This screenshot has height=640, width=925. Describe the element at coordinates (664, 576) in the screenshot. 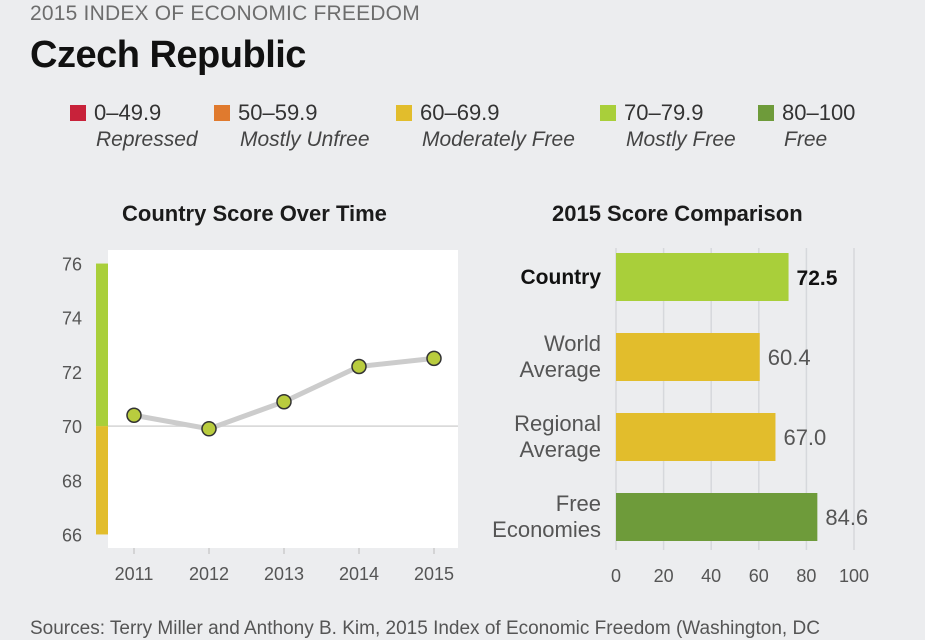

I see `x-tick-label: 20` at that location.